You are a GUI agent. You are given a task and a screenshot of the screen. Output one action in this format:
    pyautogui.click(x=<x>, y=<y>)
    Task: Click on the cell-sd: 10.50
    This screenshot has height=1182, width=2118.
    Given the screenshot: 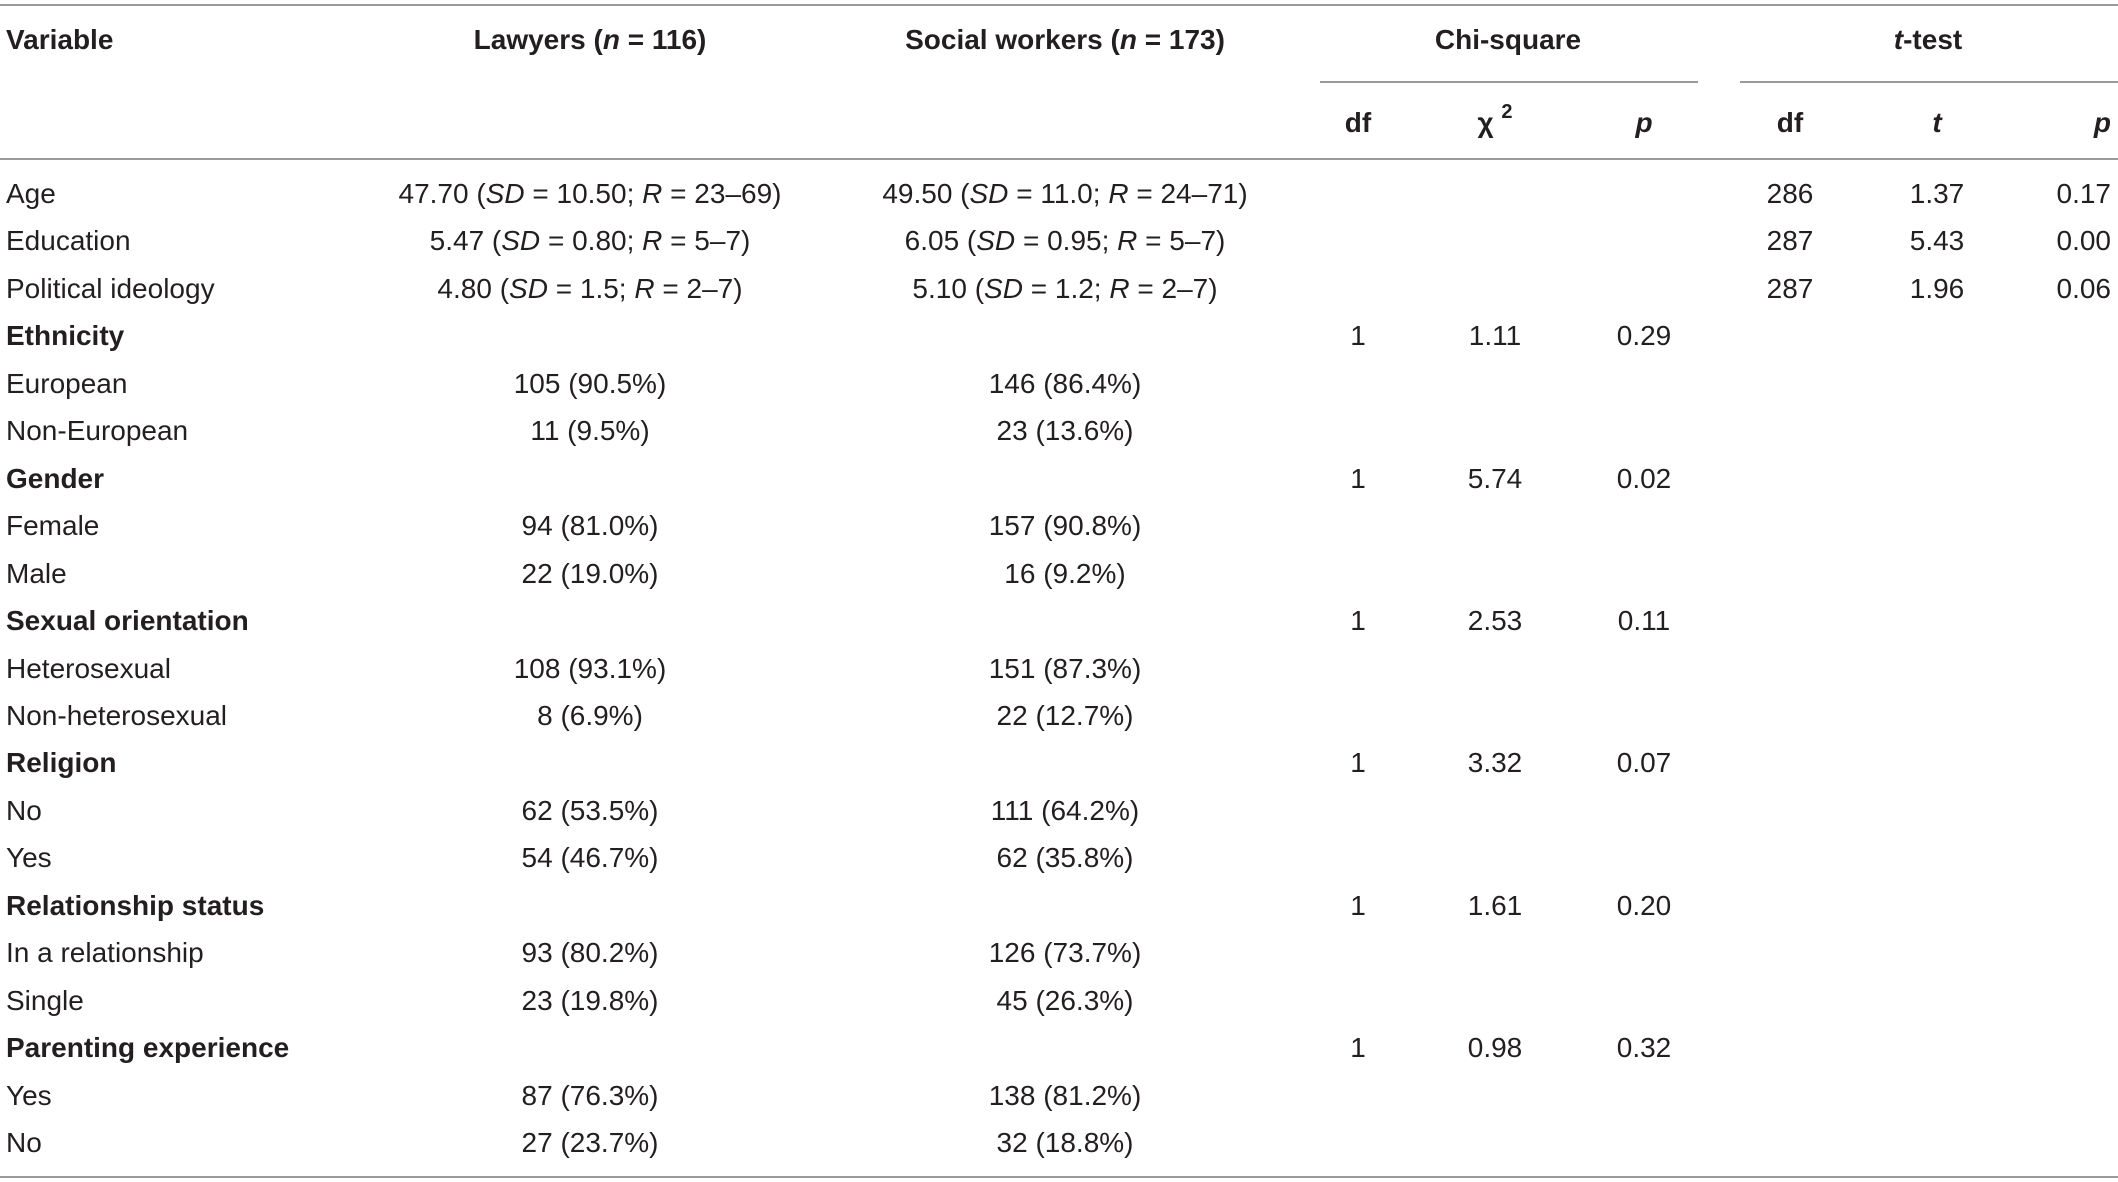 What is the action you would take?
    pyautogui.click(x=591, y=193)
    